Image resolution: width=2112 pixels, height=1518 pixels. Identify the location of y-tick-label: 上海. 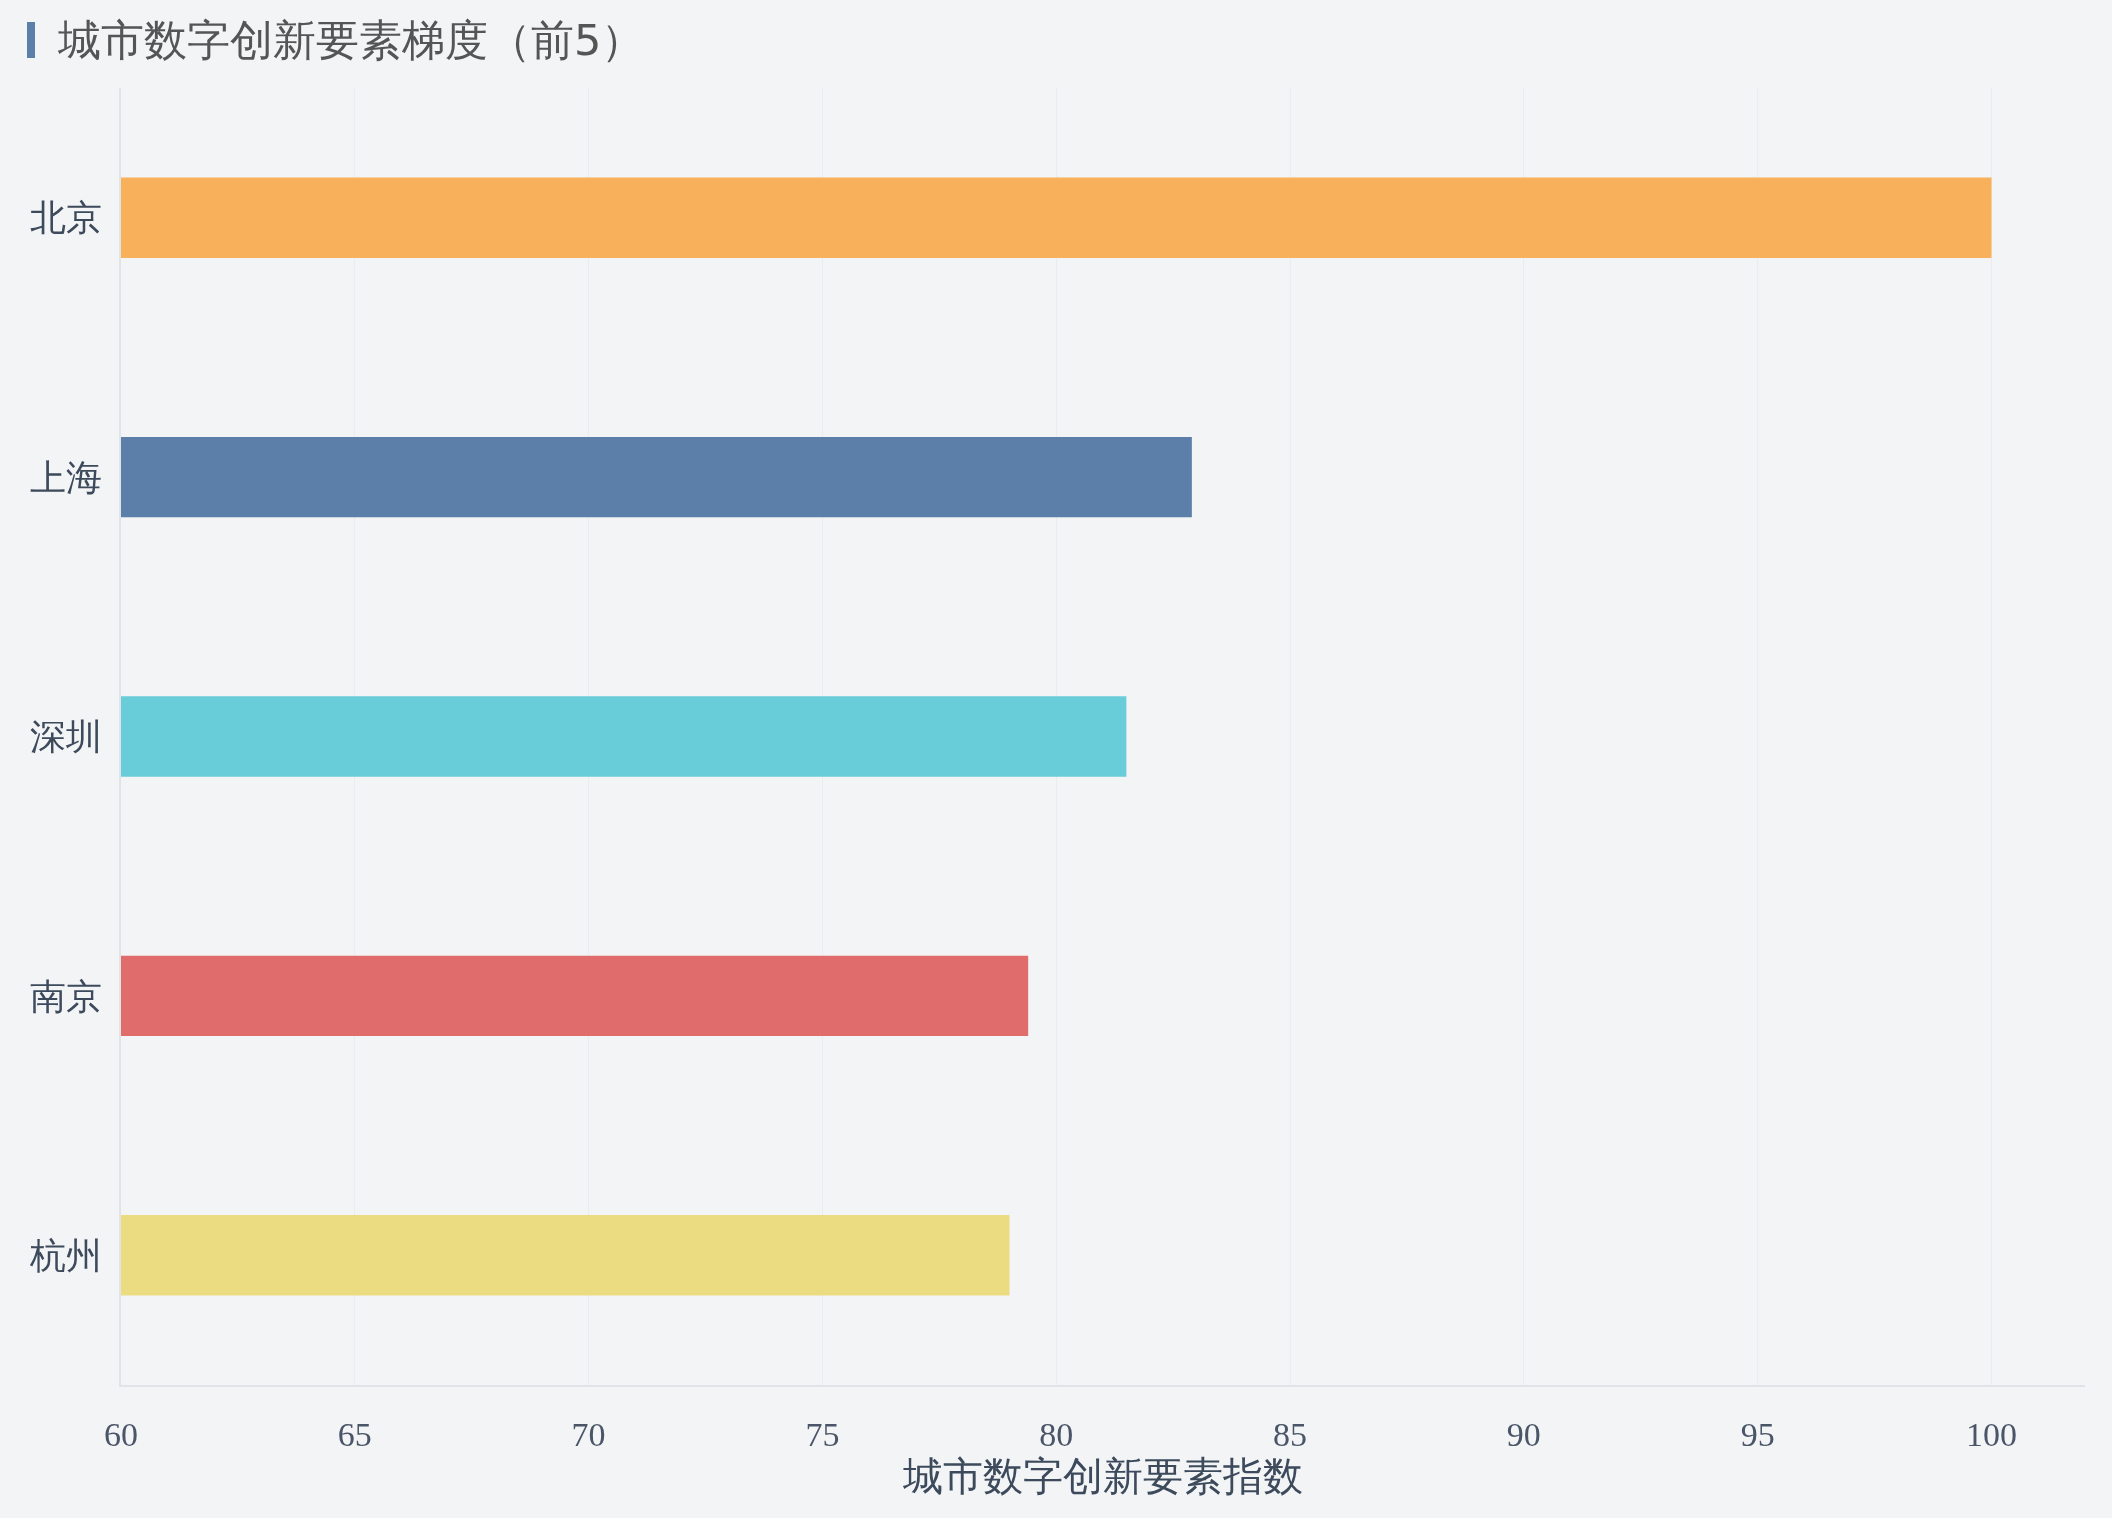
(65, 477).